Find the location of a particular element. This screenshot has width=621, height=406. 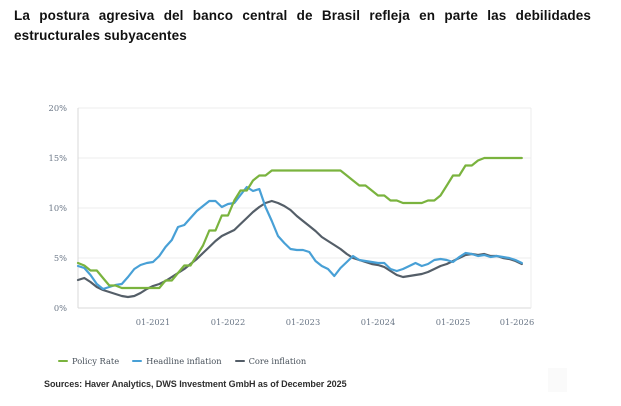

legend-item-core-inflation: Core inflation is located at coordinates (270, 361).